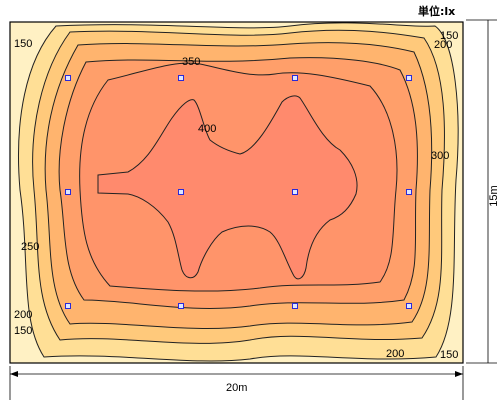 This screenshot has width=497, height=400. I want to click on contour-label-350: 350, so click(191, 62).